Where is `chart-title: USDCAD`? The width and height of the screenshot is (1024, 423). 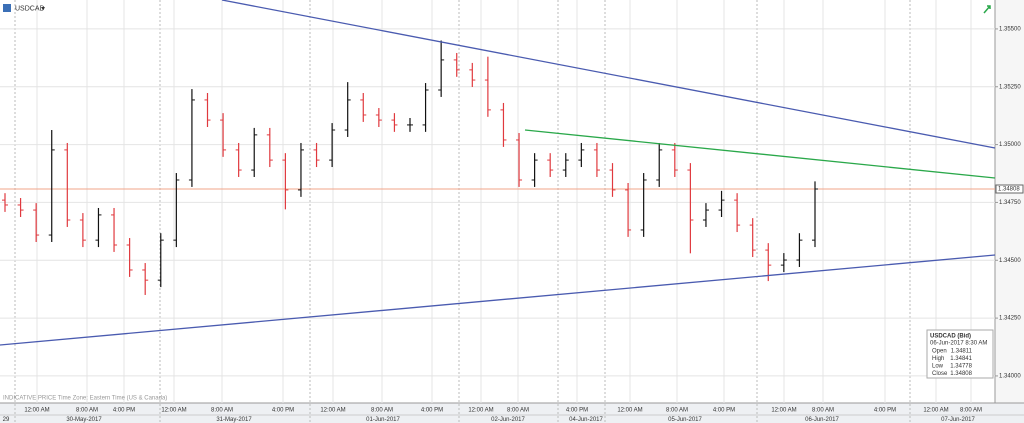 chart-title: USDCAD is located at coordinates (30, 8).